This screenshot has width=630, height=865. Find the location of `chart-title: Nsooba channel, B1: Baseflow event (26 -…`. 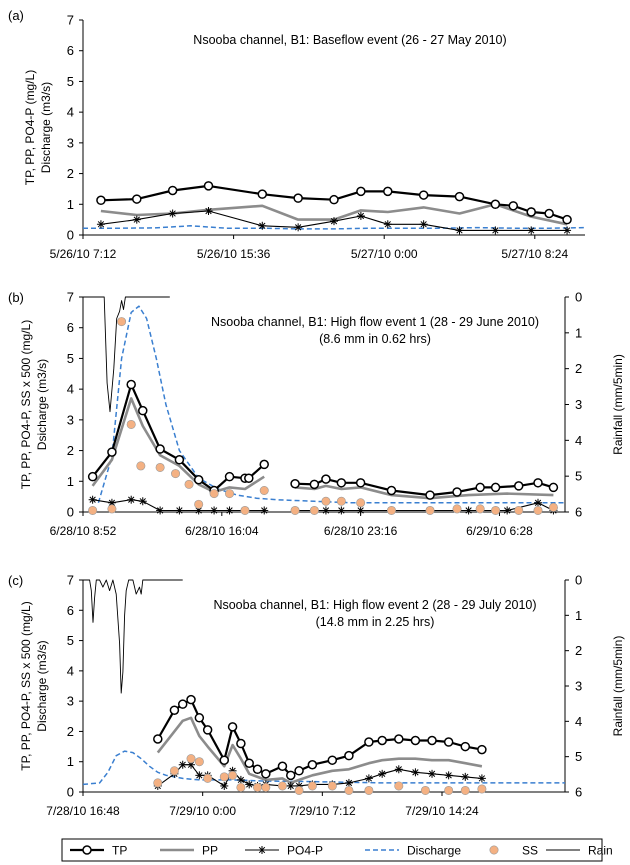

chart-title: Nsooba channel, B1: Baseflow event (26 -… is located at coordinates (349, 40).